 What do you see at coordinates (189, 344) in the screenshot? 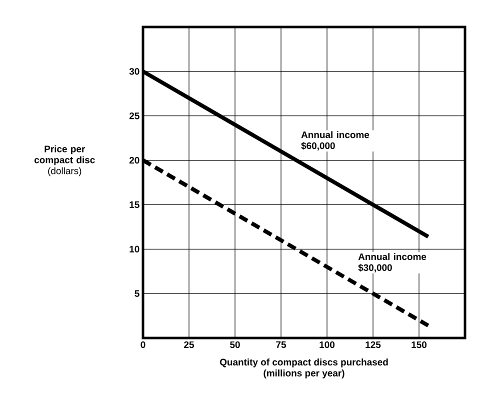
I see `x-tick-label: 25` at bounding box center [189, 344].